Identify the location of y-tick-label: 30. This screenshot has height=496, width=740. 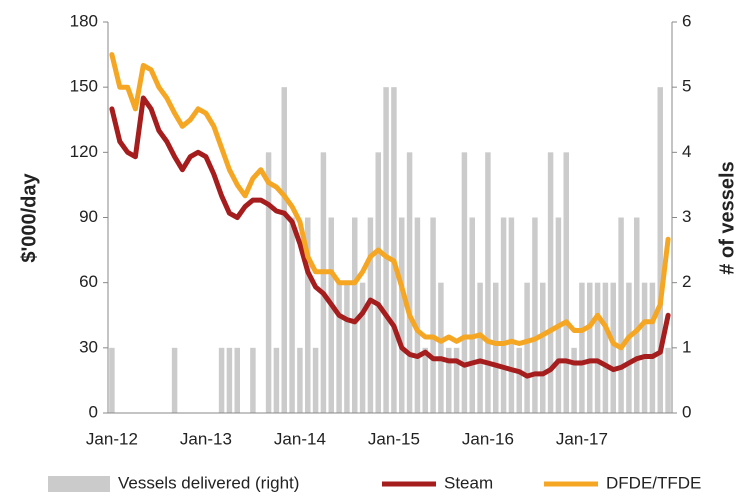
(88, 346).